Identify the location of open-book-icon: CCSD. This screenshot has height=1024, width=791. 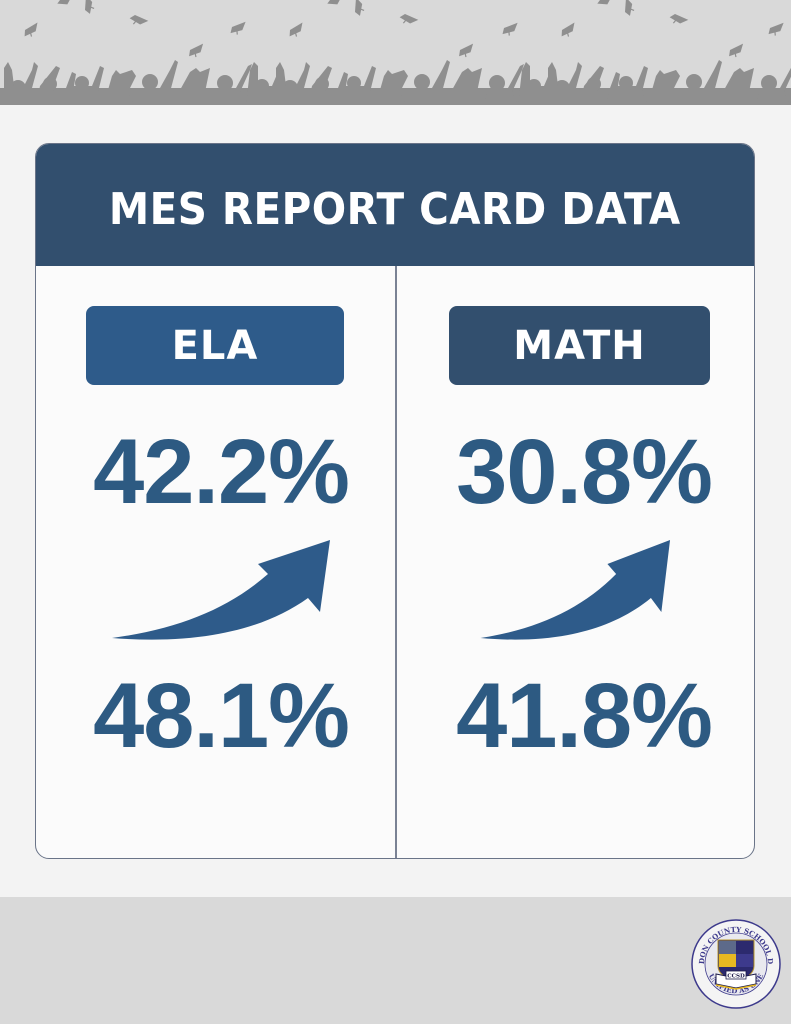
(736, 980).